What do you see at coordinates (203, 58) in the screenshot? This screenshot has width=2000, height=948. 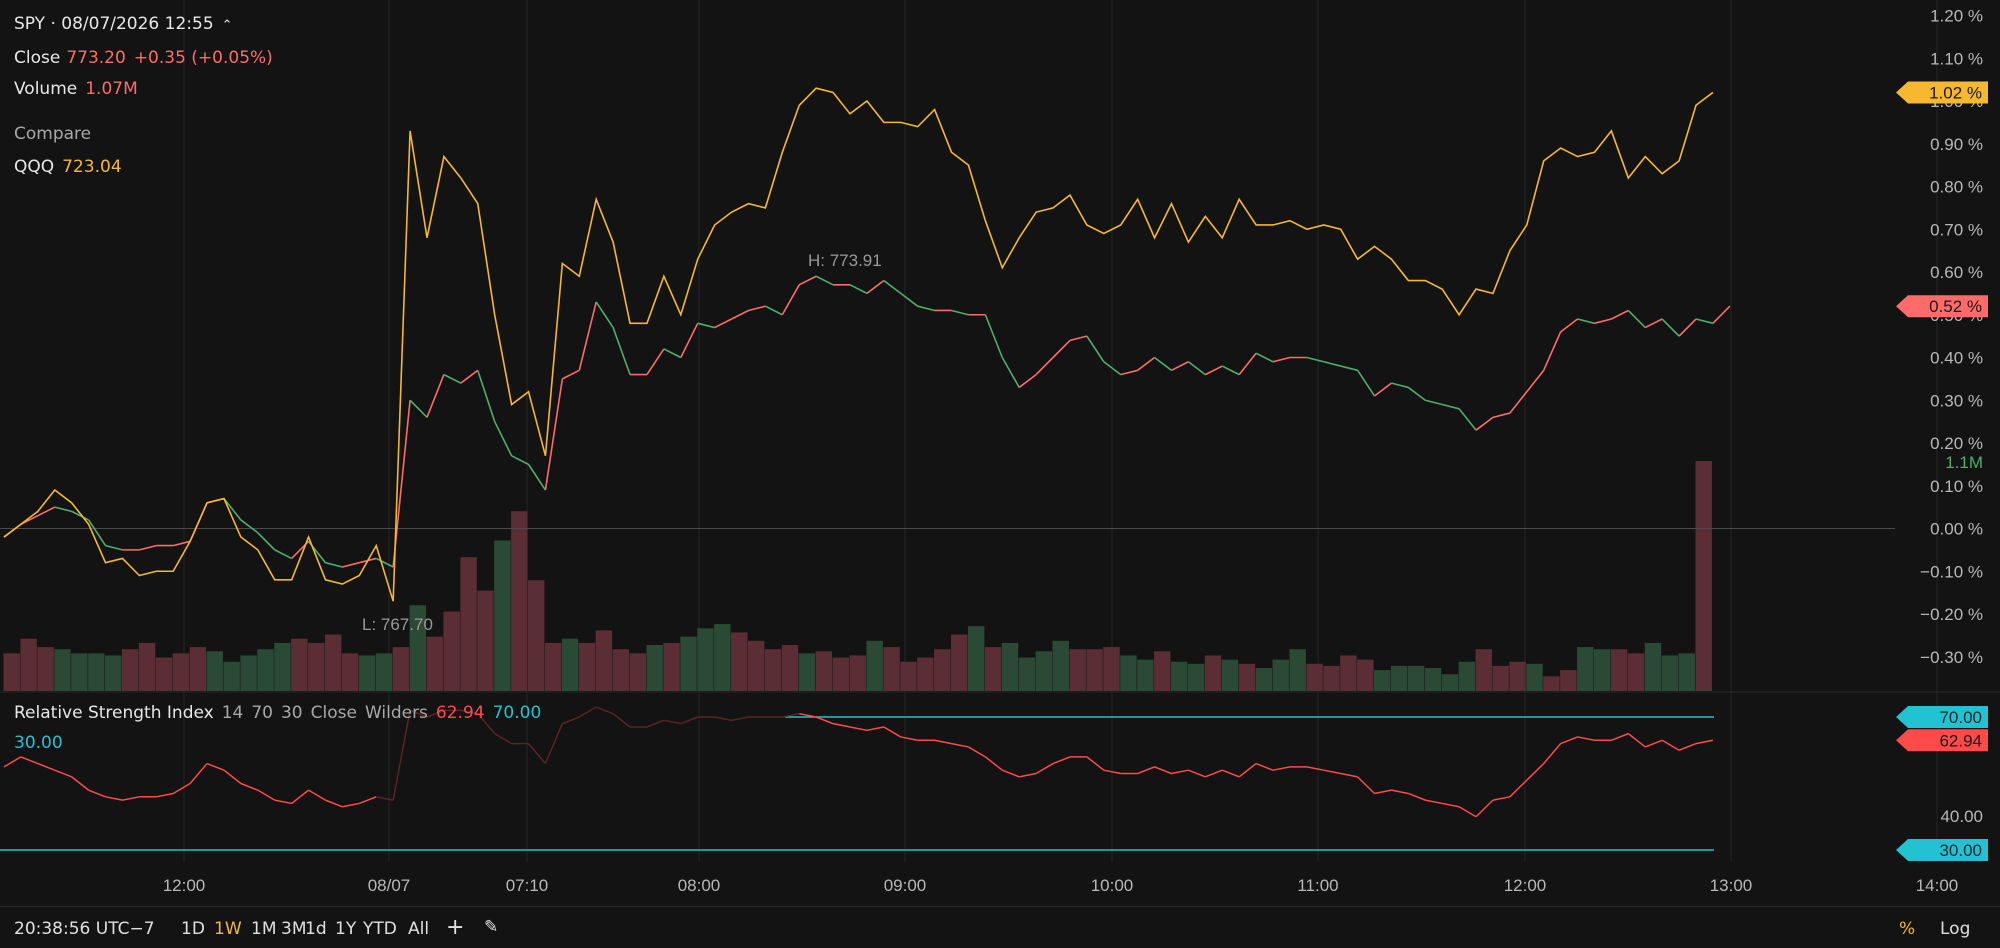 I see `close-change: +0.35 (+0.05%)` at bounding box center [203, 58].